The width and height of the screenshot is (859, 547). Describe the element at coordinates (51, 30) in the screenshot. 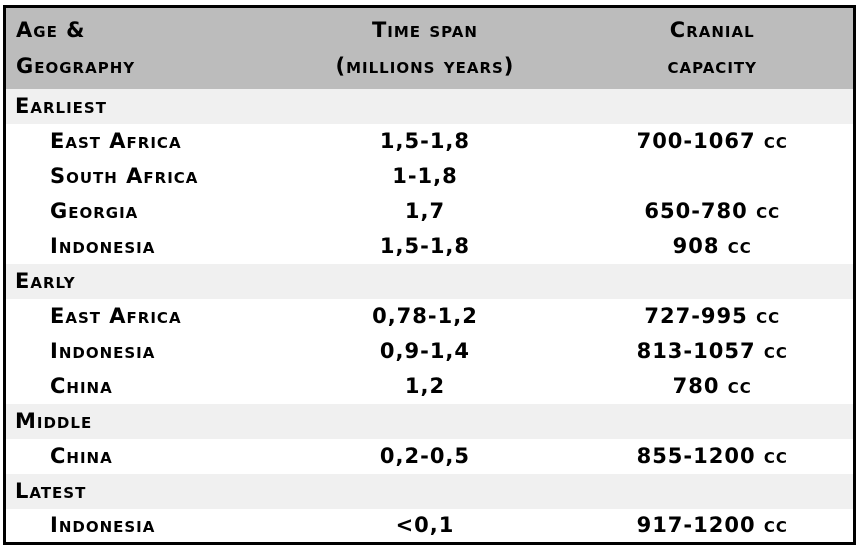

I see `column-header-line: Age &` at that location.